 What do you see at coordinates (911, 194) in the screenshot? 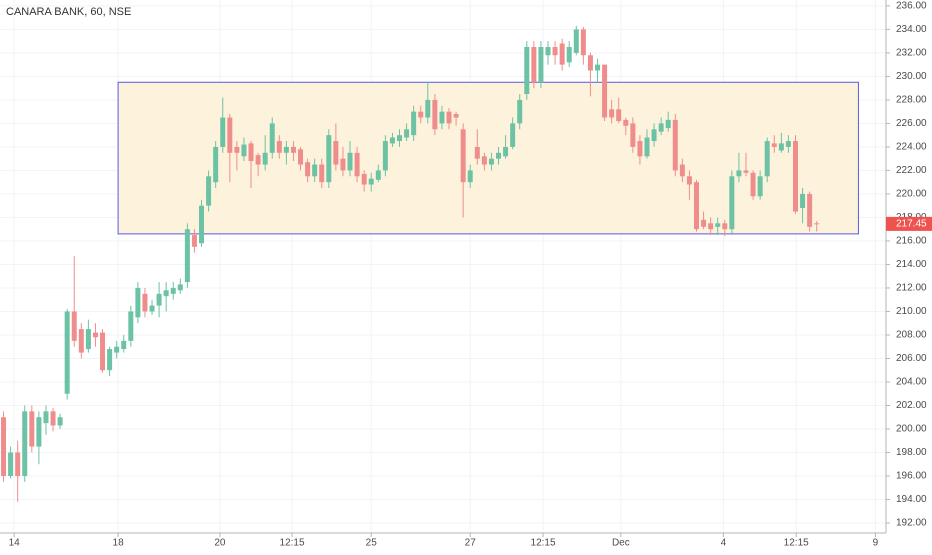
I see `y-tick-label: 220.00` at bounding box center [911, 194].